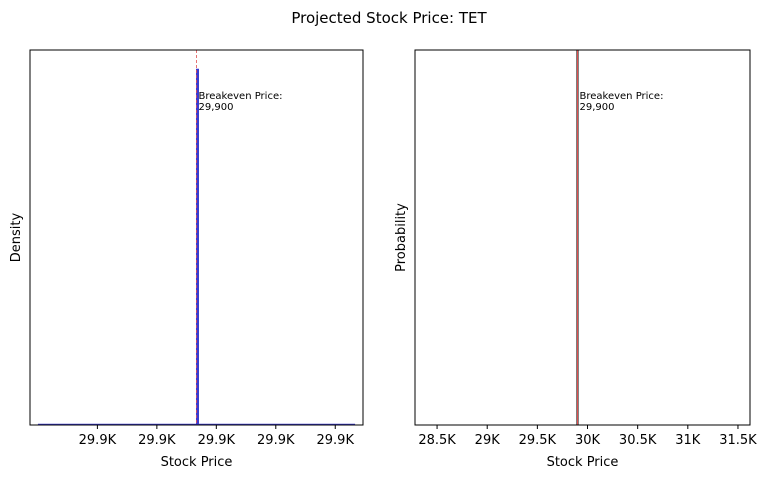  Describe the element at coordinates (638, 440) in the screenshot. I see `x-tick-label: 30.5K` at that location.